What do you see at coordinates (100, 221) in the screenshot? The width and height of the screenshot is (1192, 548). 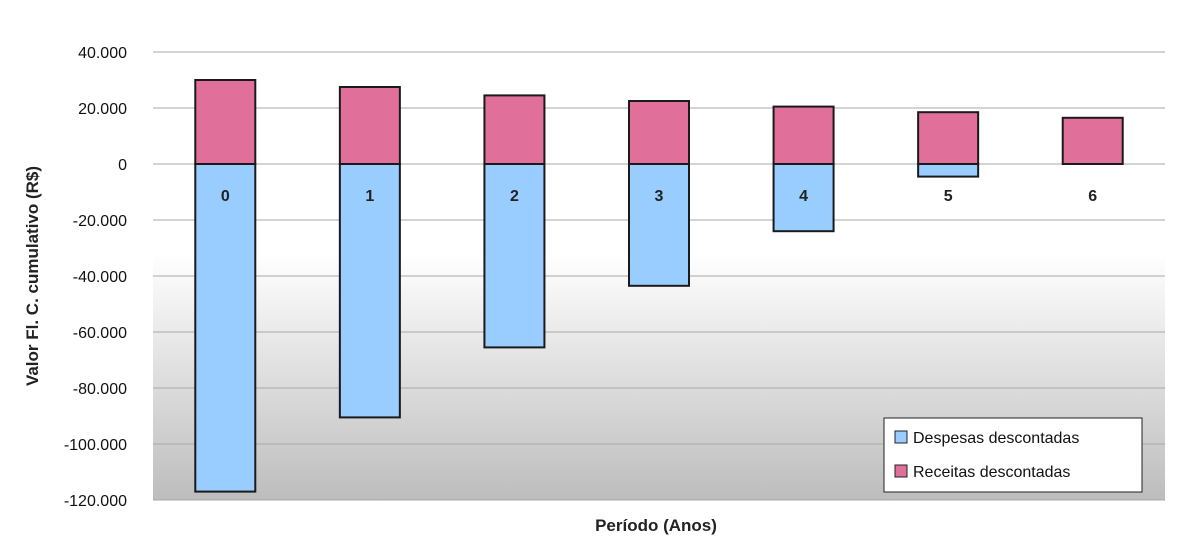 I see `y-tick-label: -20.000` at bounding box center [100, 221].